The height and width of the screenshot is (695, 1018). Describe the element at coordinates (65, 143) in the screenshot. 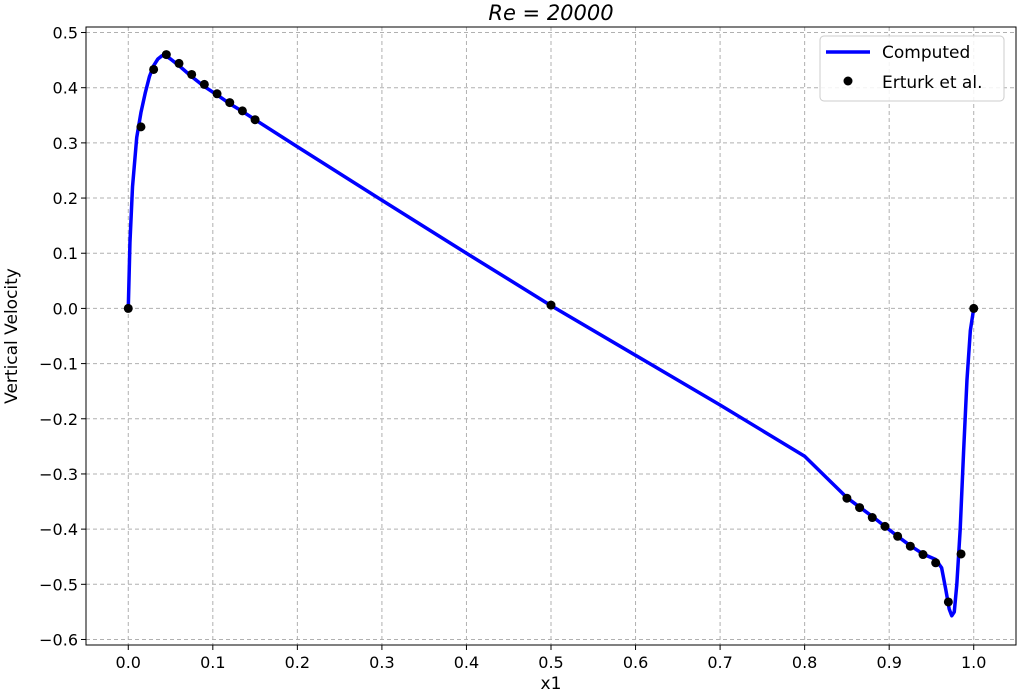

I see `y-tick-label: 0.3` at that location.